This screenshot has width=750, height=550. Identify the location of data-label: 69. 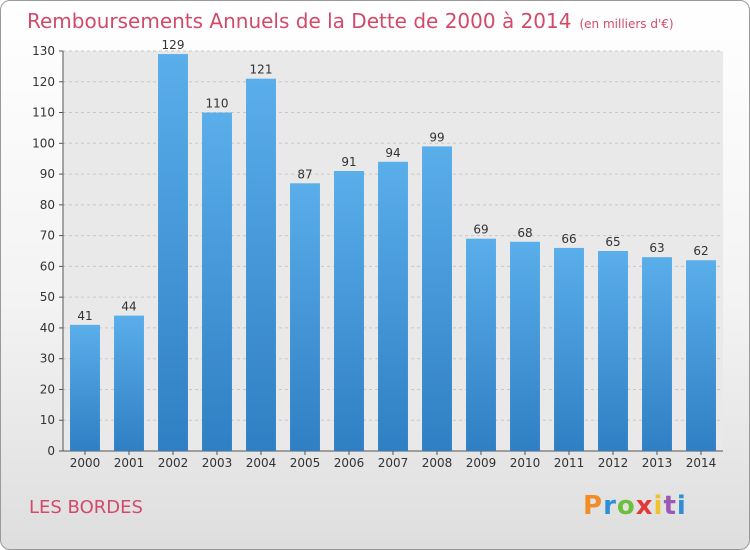
(480, 230).